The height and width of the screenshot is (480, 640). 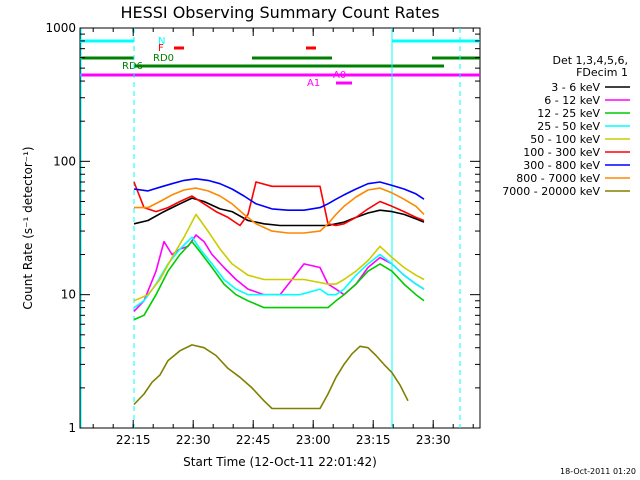 What do you see at coordinates (433, 440) in the screenshot?
I see `x-tick-label: 23:30` at bounding box center [433, 440].